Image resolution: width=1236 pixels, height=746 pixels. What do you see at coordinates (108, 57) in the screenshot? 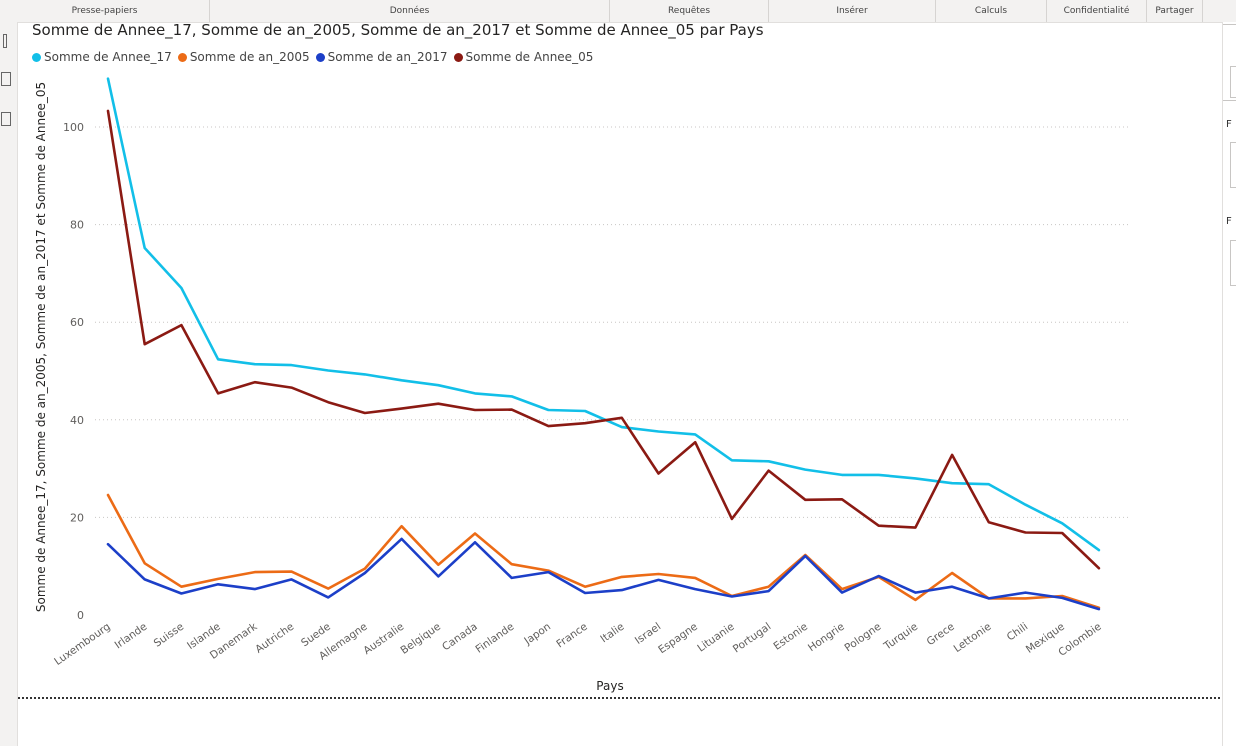
I see `legend-label: Somme de Annee_17` at bounding box center [108, 57].